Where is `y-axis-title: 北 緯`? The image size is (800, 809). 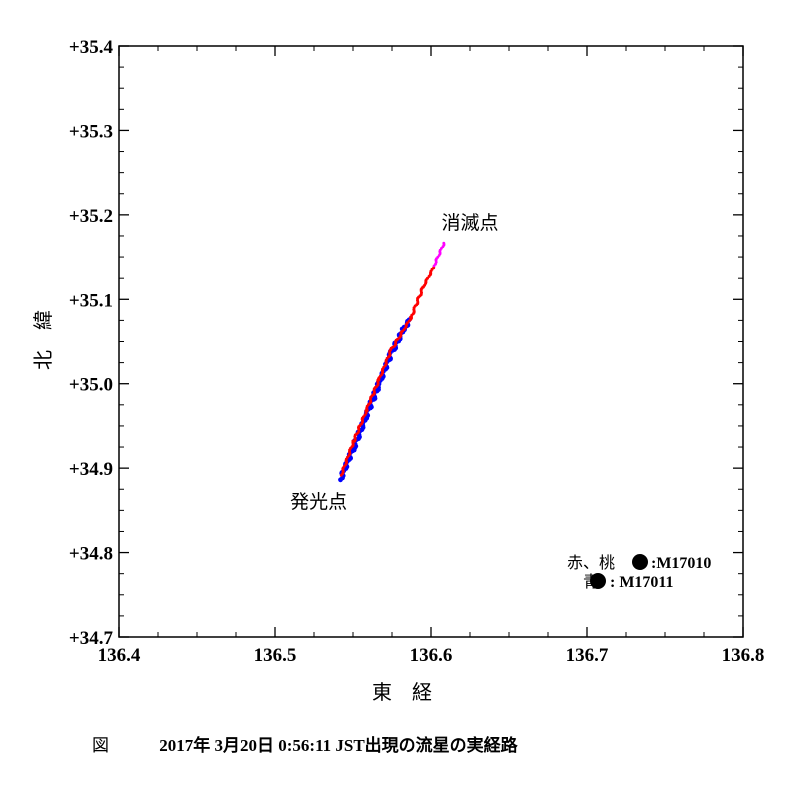
y-axis-title: 北 緯 is located at coordinates (43, 340).